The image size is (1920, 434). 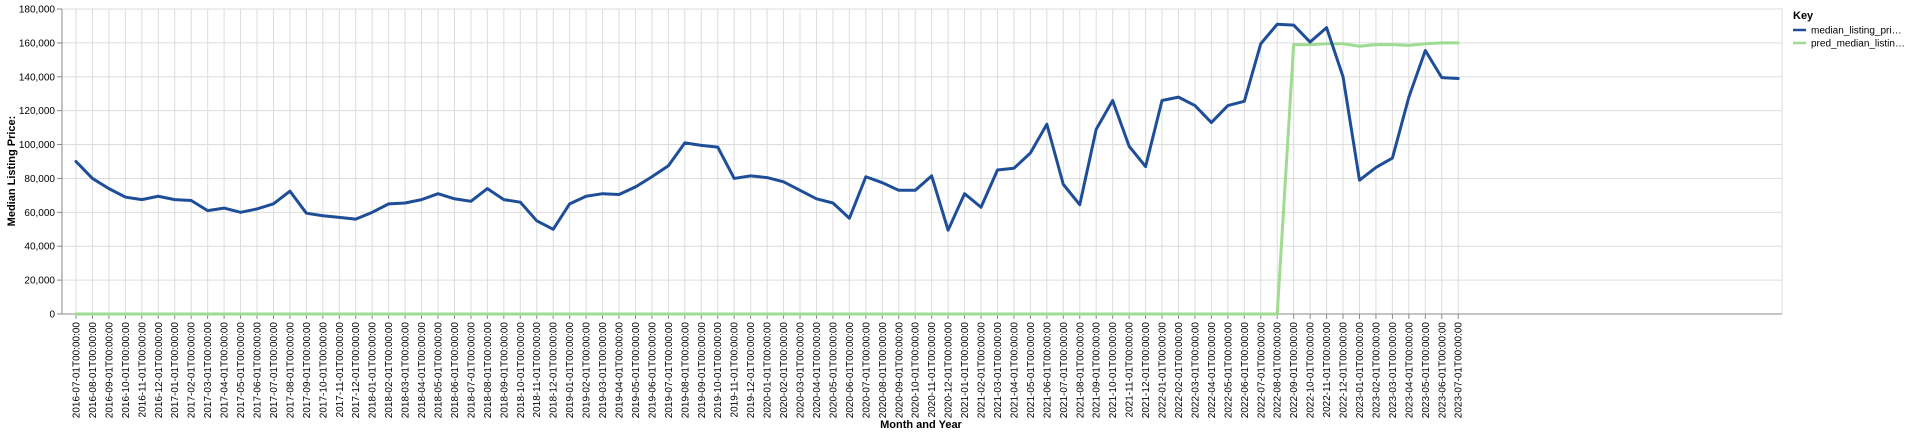 I want to click on x-tick-label: 2020-12-01T00:00:00, so click(x=949, y=370).